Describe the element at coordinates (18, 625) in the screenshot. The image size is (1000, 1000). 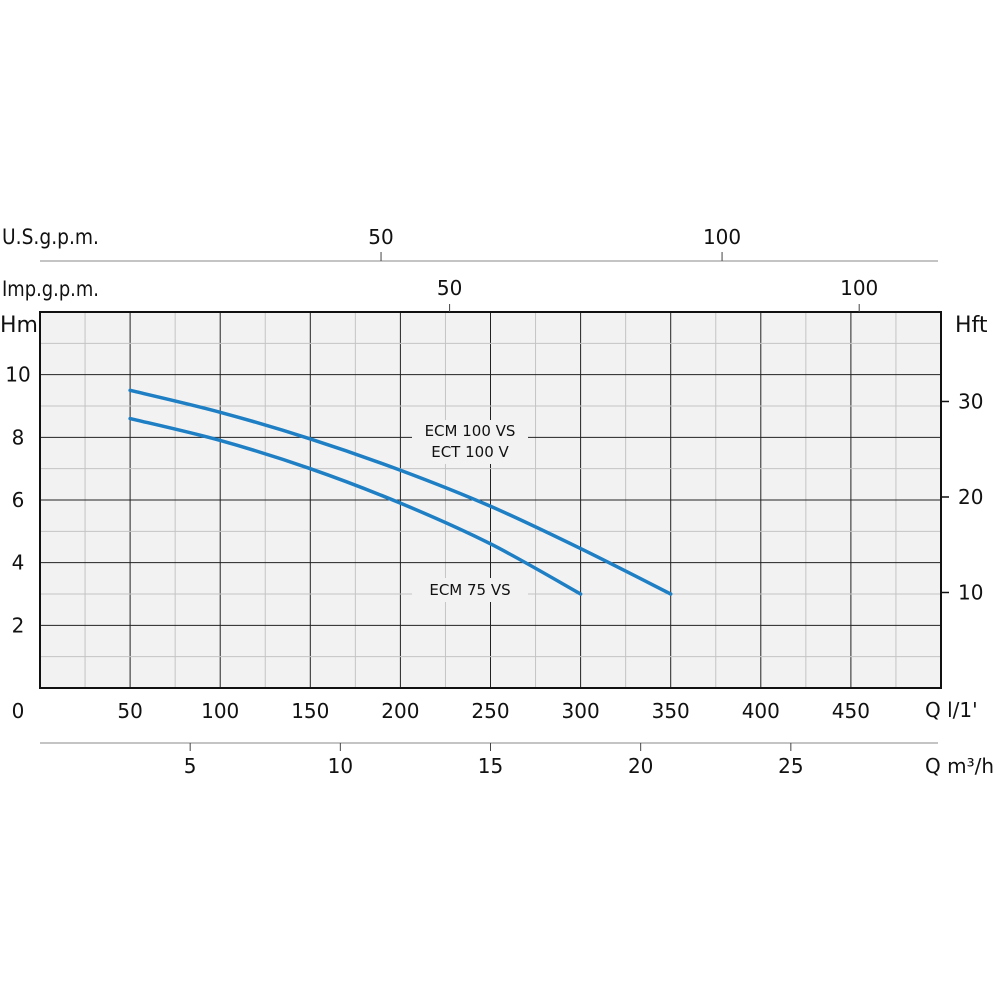
I see `y-left-tick-label: 2` at that location.